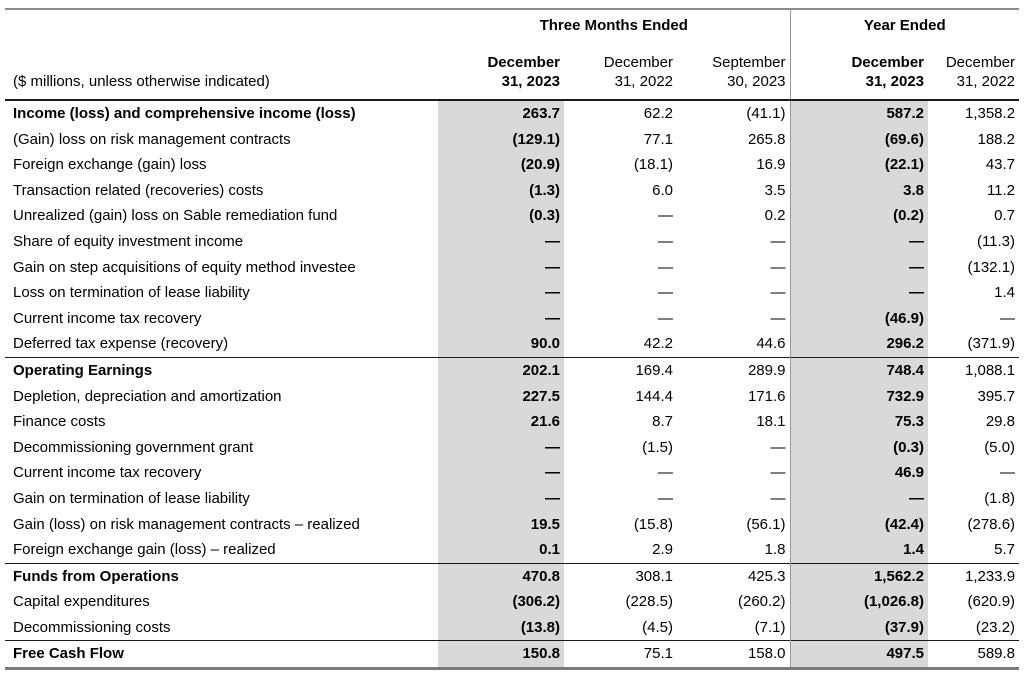 The height and width of the screenshot is (676, 1024). I want to click on row-value: 16.9, so click(734, 165).